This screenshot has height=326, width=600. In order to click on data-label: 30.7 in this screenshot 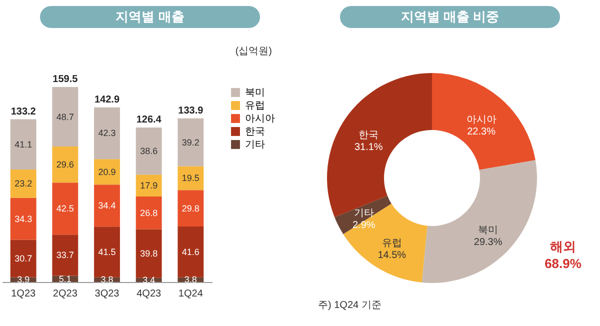, I will do `click(23, 258)`.